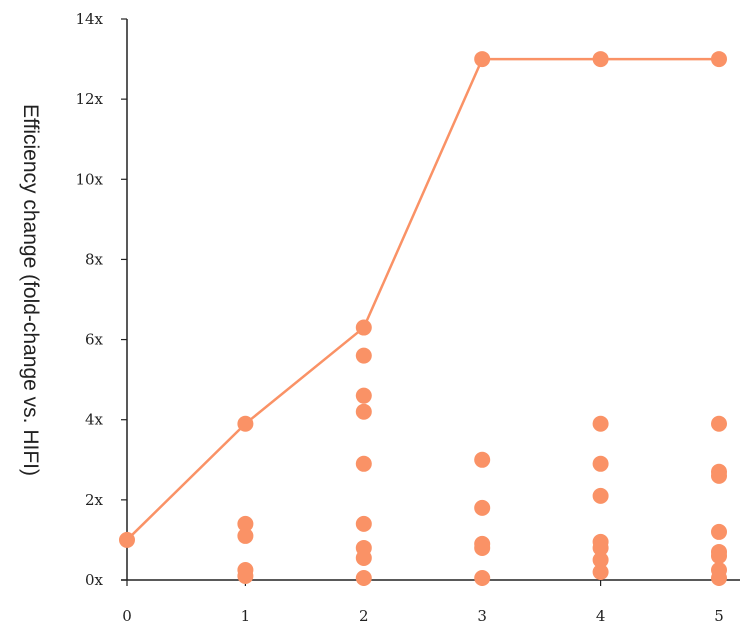 The width and height of the screenshot is (756, 642). I want to click on x-axis: 0 1 2 3 4 5, so click(430, 602).